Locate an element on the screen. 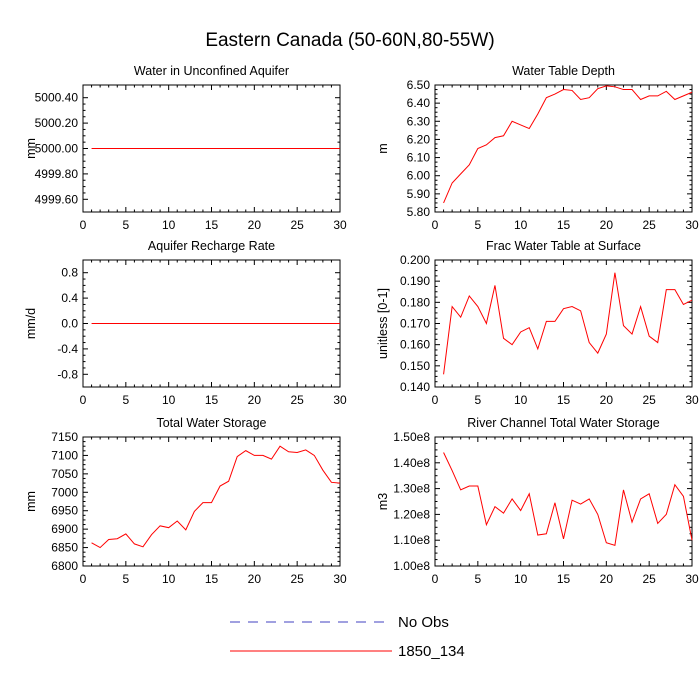  y-tick-label: 6900 is located at coordinates (64, 529).